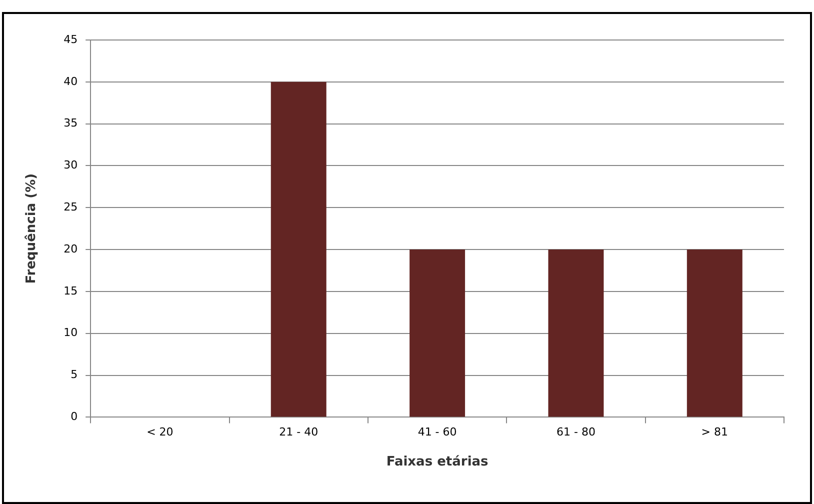 The width and height of the screenshot is (814, 504). I want to click on y-tick-label: 5, so click(74, 375).